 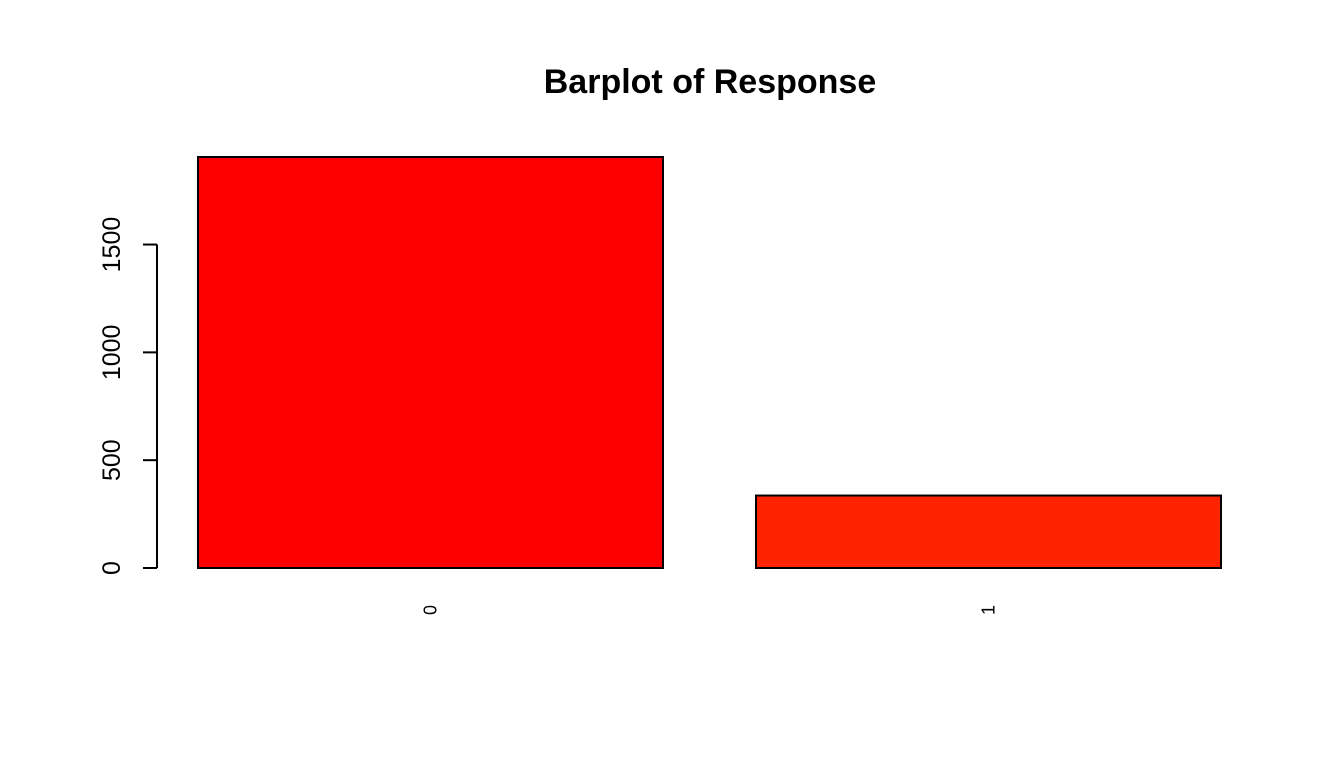 I want to click on y-tick-label: 1000, so click(x=112, y=353).